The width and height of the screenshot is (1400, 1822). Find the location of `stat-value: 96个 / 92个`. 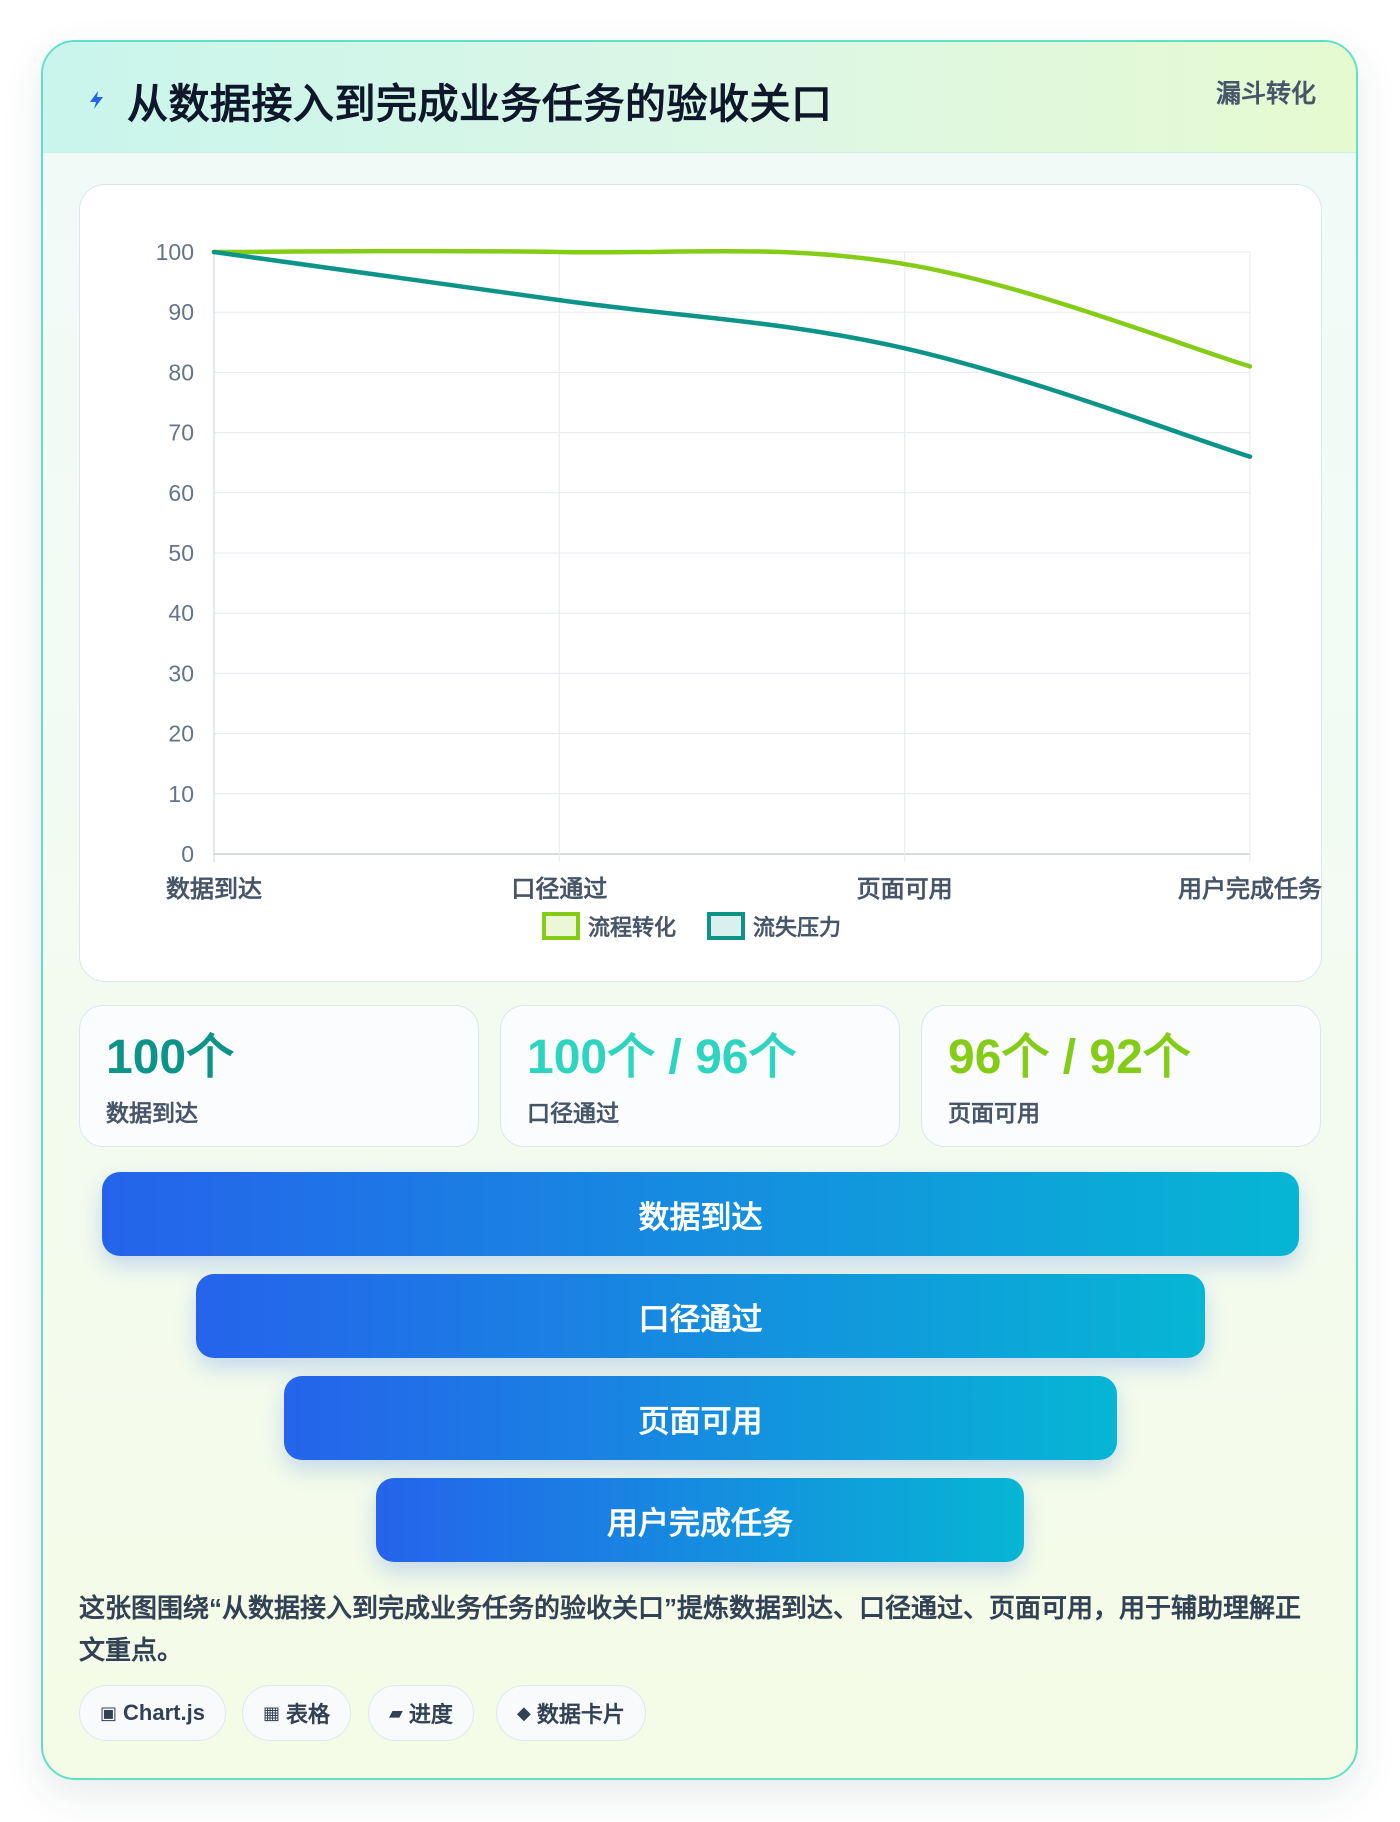

stat-value: 96个 / 92个 is located at coordinates (1069, 1057).